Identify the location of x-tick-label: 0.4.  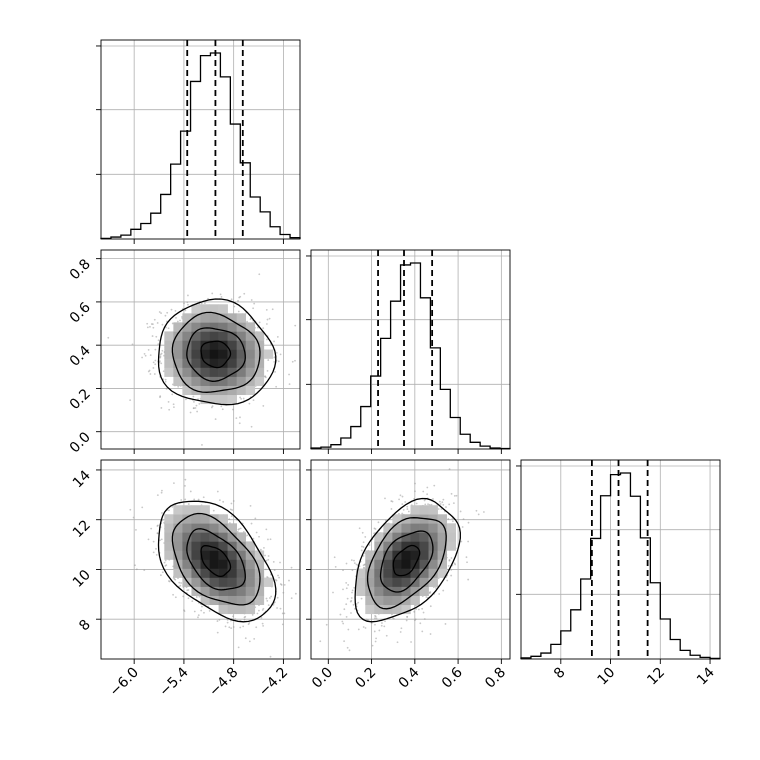
(409, 677).